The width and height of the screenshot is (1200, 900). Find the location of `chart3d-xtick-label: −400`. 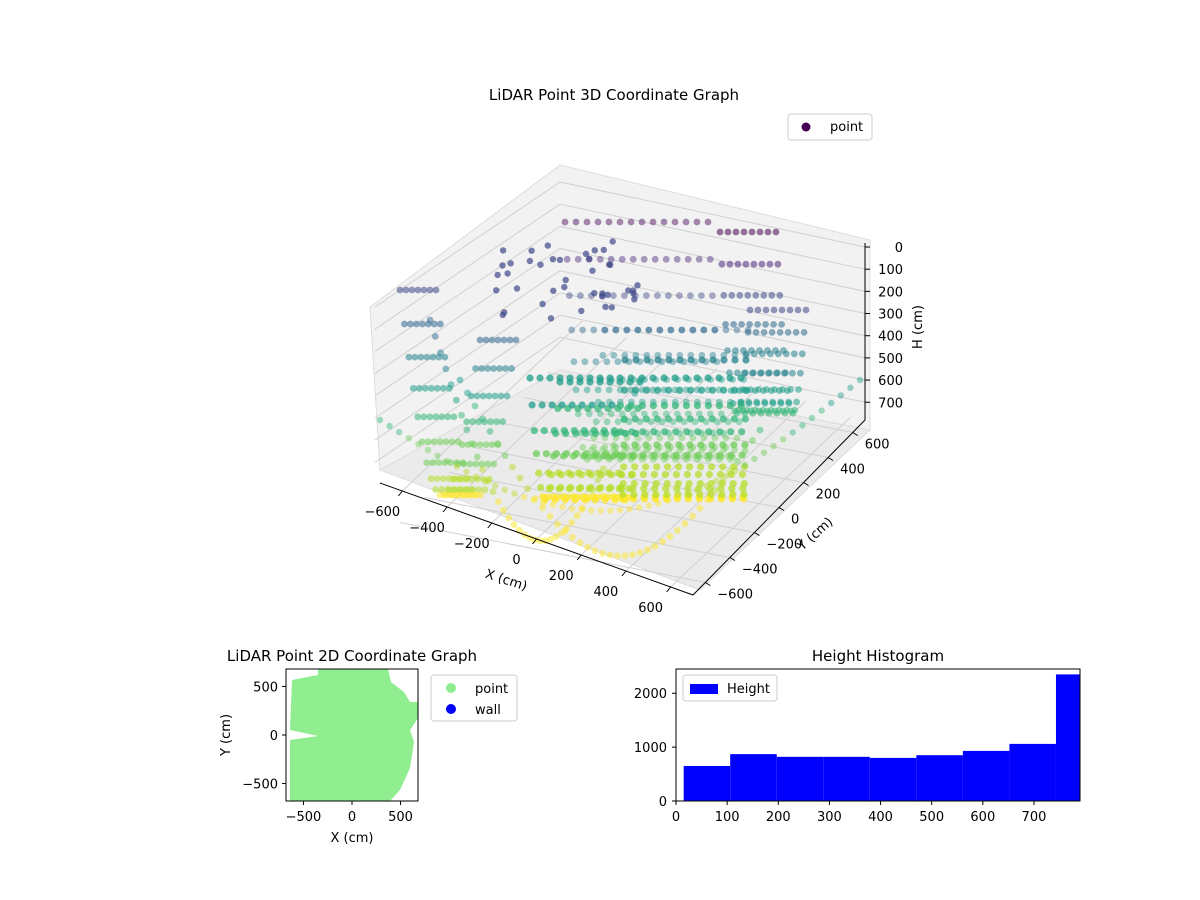

chart3d-xtick-label: −400 is located at coordinates (427, 528).